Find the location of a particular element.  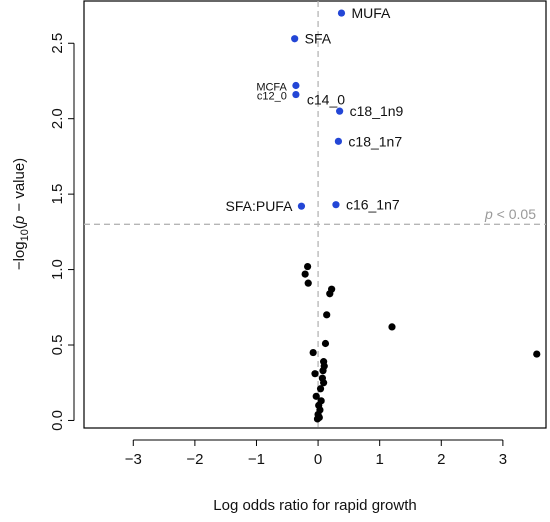

y-axis-title: −log10(p − value) is located at coordinates (21, 214).